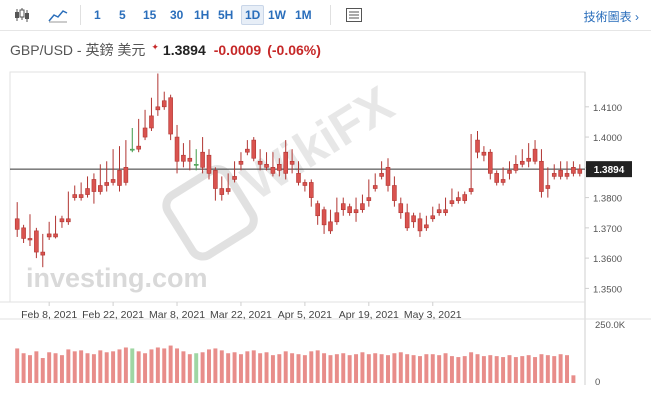 Image resolution: width=651 pixels, height=403 pixels. Describe the element at coordinates (150, 15) in the screenshot. I see `timeframe-15: 15` at that location.